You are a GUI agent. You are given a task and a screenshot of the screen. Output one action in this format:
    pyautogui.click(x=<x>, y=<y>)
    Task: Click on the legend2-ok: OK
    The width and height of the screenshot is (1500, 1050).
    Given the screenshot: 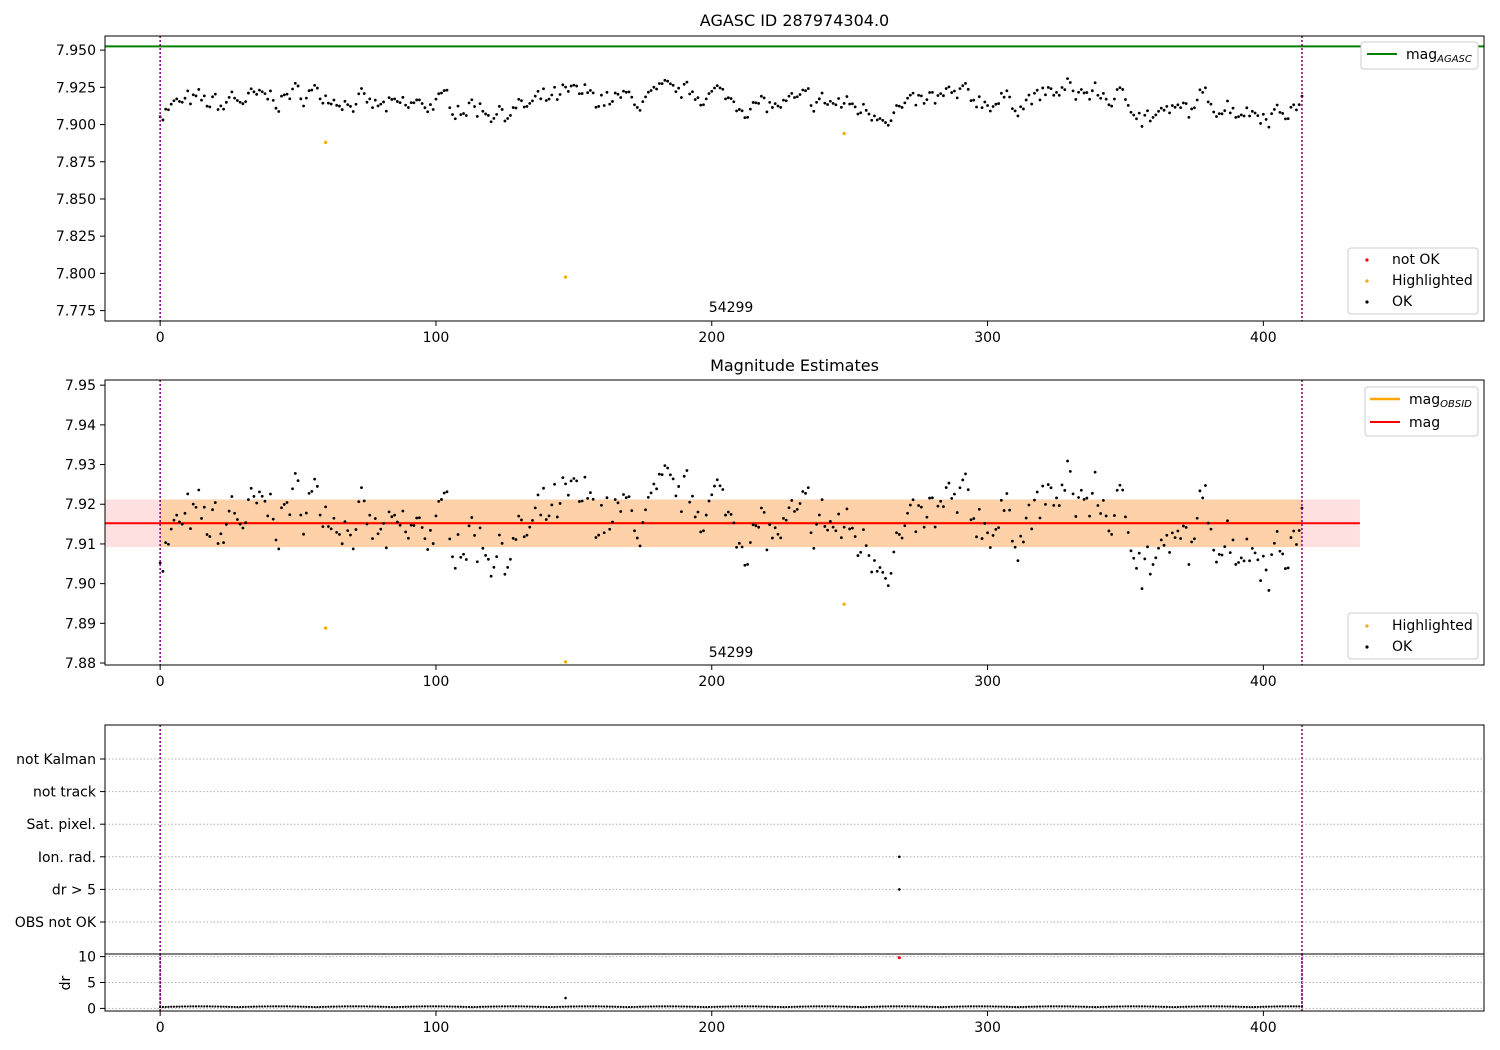 What is the action you would take?
    pyautogui.click(x=1402, y=647)
    